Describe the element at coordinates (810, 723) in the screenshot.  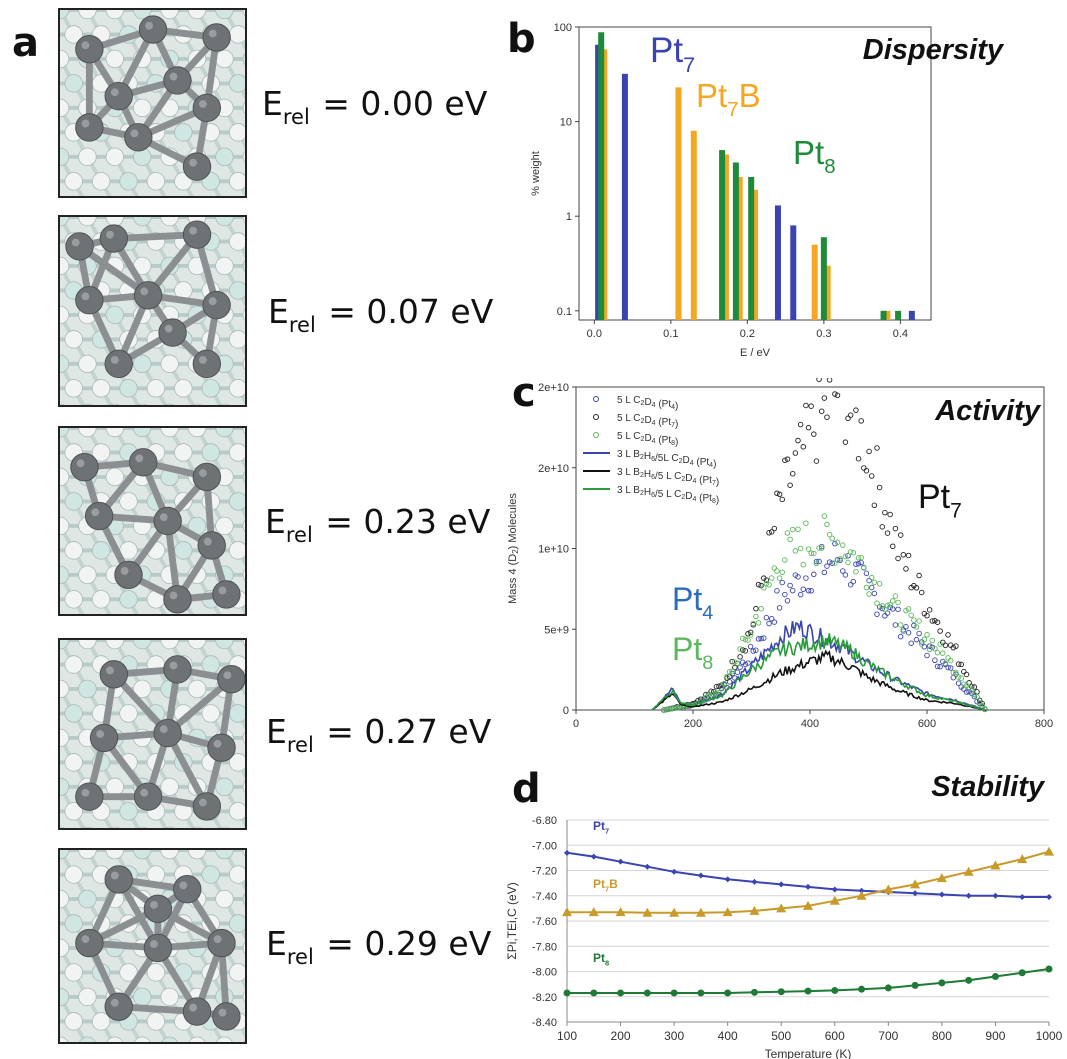
I see `x-tick-label: 400` at that location.